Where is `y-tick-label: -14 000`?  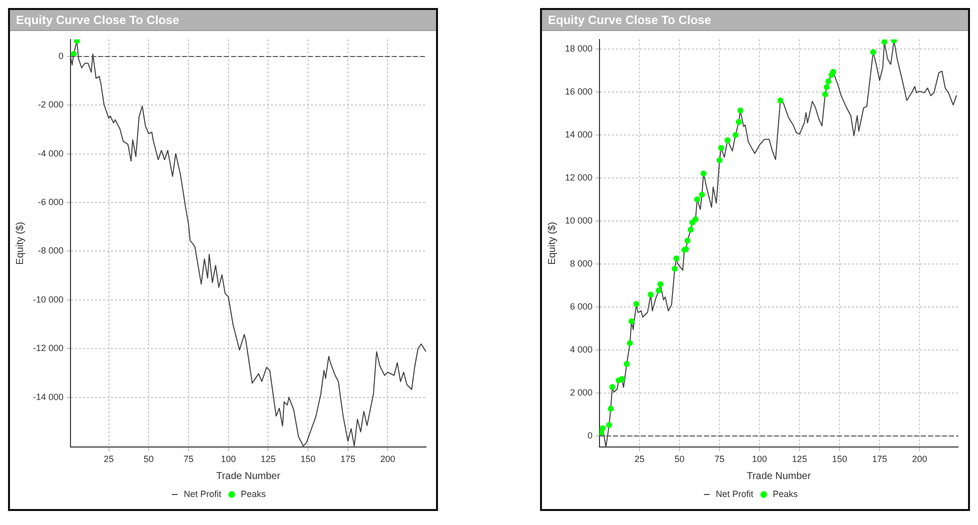 y-tick-label: -14 000 is located at coordinates (48, 397).